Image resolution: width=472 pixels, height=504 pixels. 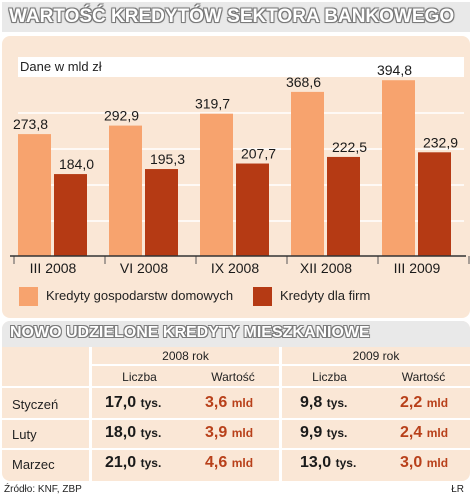 I want to click on title-bar: WARTOŚĆ KREDYTÓW SEKTORA BANKOWEGO, so click(x=236, y=17).